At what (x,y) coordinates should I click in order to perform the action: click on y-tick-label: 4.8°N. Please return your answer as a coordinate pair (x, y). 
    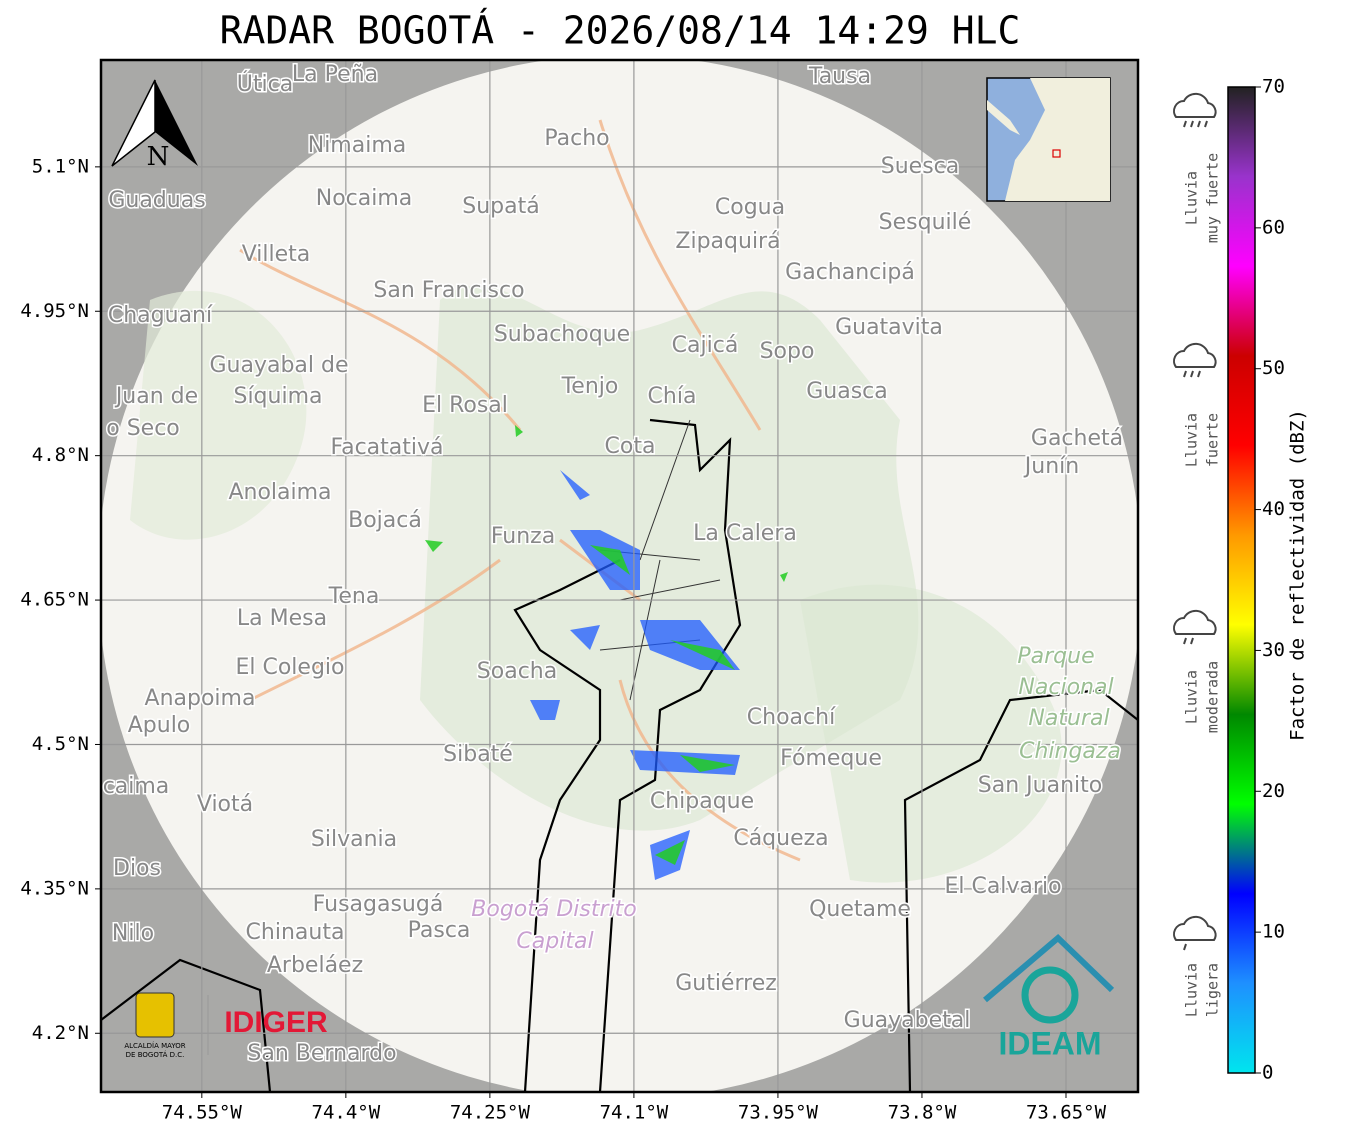
    Looking at the image, I should click on (60, 455).